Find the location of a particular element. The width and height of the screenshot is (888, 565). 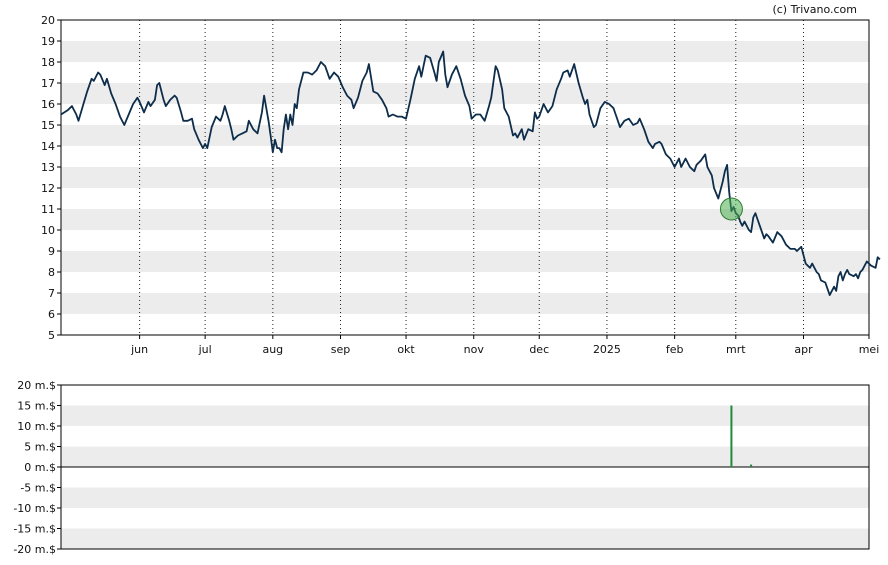

x-tick-label: feb is located at coordinates (675, 349).